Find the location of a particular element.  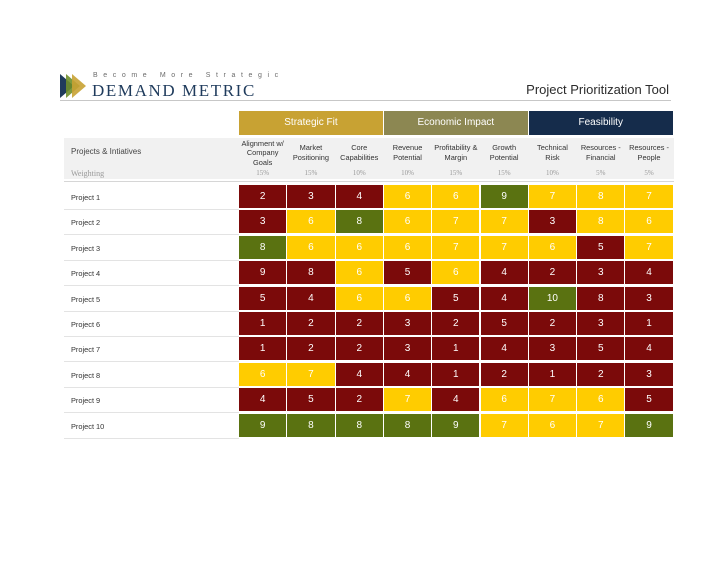

column-header-label: Alignment w/ Company Goals is located at coordinates (262, 152).